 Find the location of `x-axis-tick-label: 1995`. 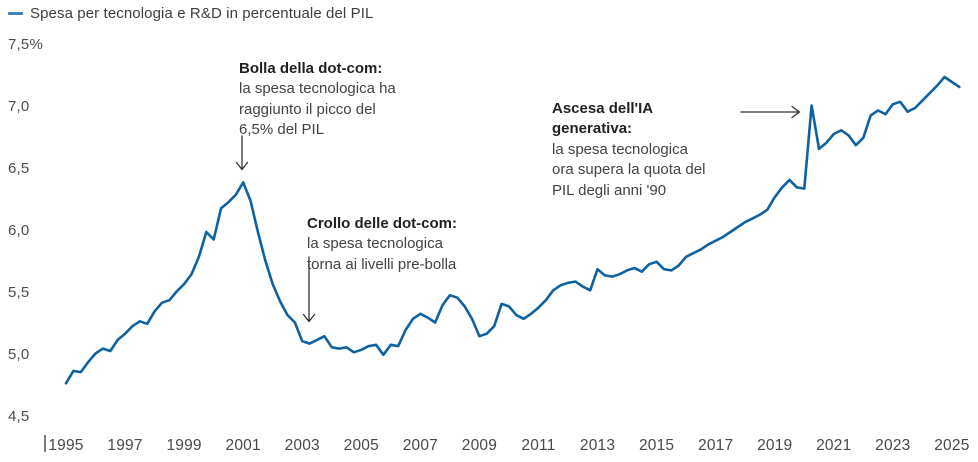

x-axis-tick-label: 1995 is located at coordinates (66, 445).